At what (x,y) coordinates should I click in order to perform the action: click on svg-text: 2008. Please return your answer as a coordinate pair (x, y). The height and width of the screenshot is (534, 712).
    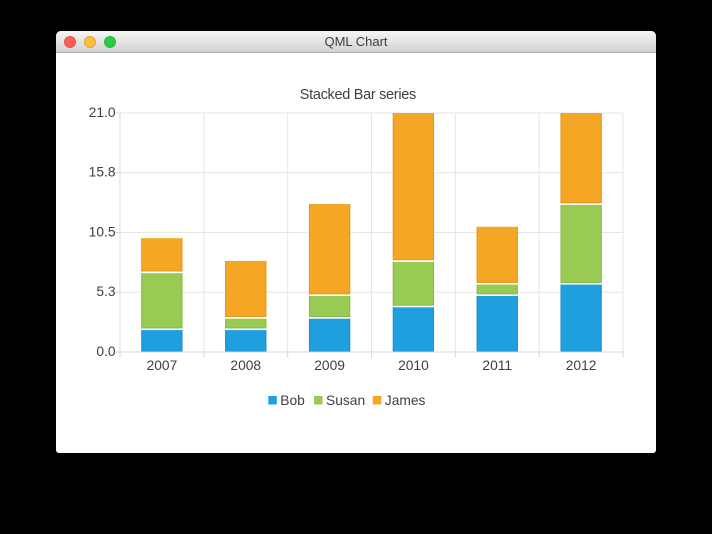
    Looking at the image, I should click on (245, 365).